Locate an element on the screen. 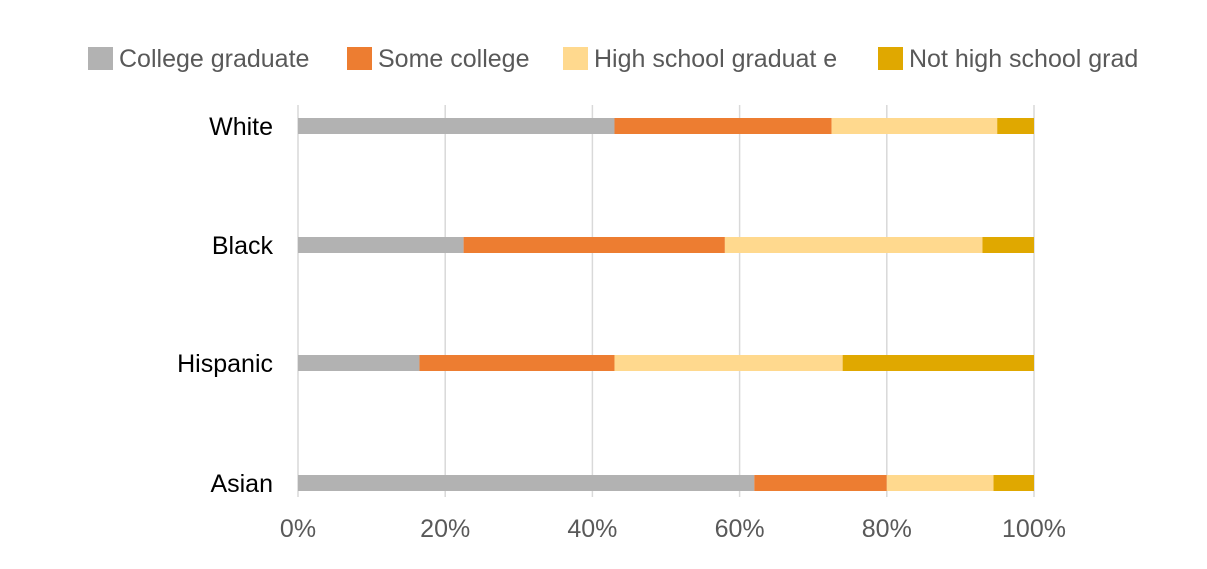 The width and height of the screenshot is (1207, 569). x-tick-label: 100% is located at coordinates (1034, 529).